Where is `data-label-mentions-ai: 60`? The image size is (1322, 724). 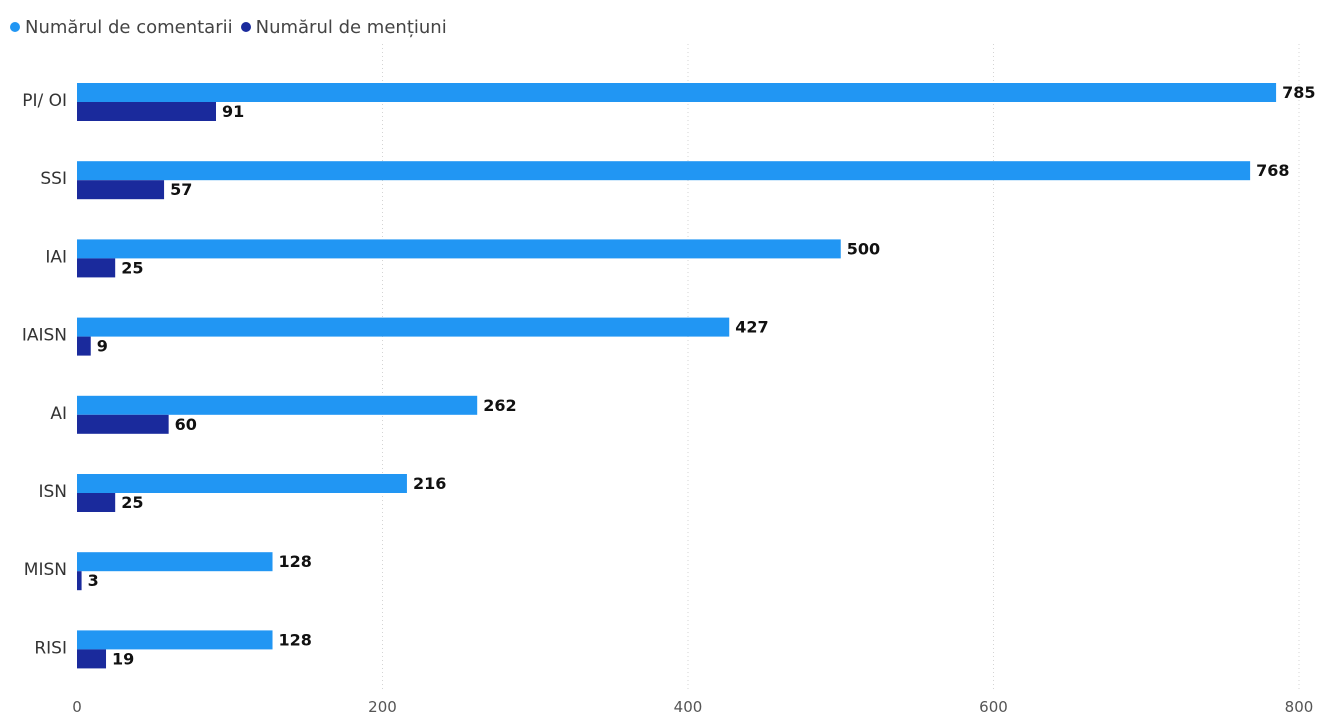 data-label-mentions-ai: 60 is located at coordinates (186, 424).